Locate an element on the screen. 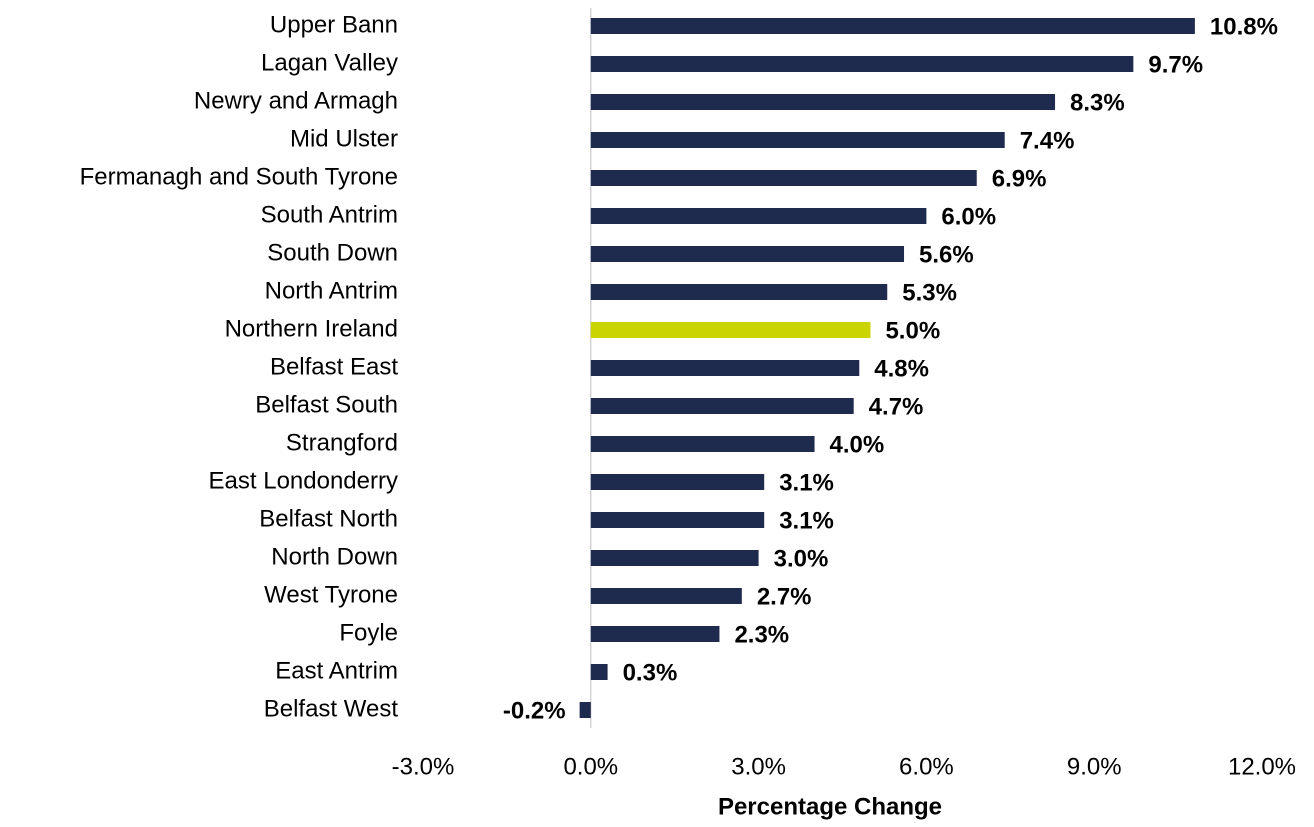  y-tick-label: East Antrim is located at coordinates (336, 670).